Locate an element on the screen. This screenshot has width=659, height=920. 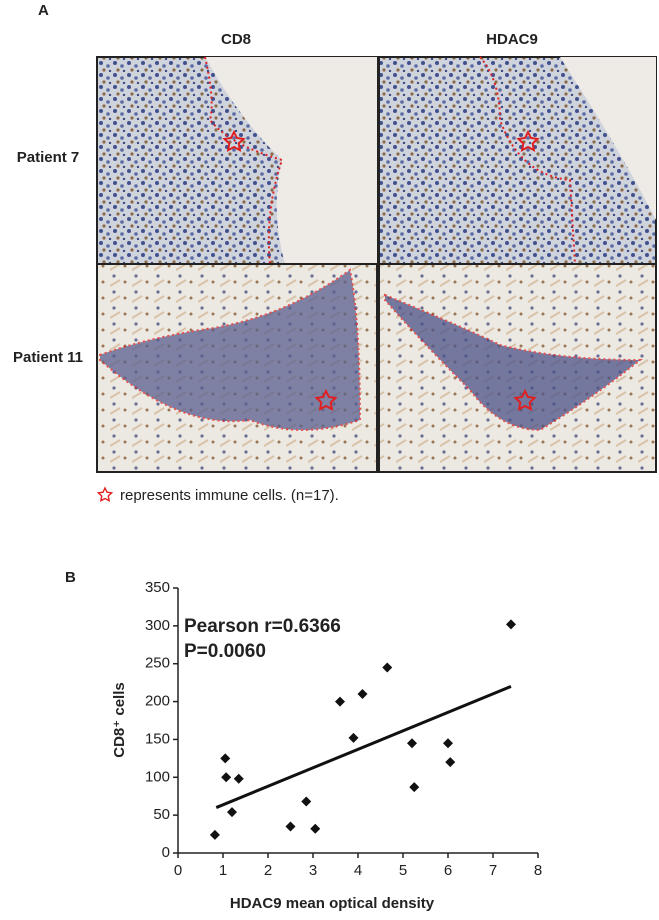
y-tick-label: 250 is located at coordinates (157, 663).